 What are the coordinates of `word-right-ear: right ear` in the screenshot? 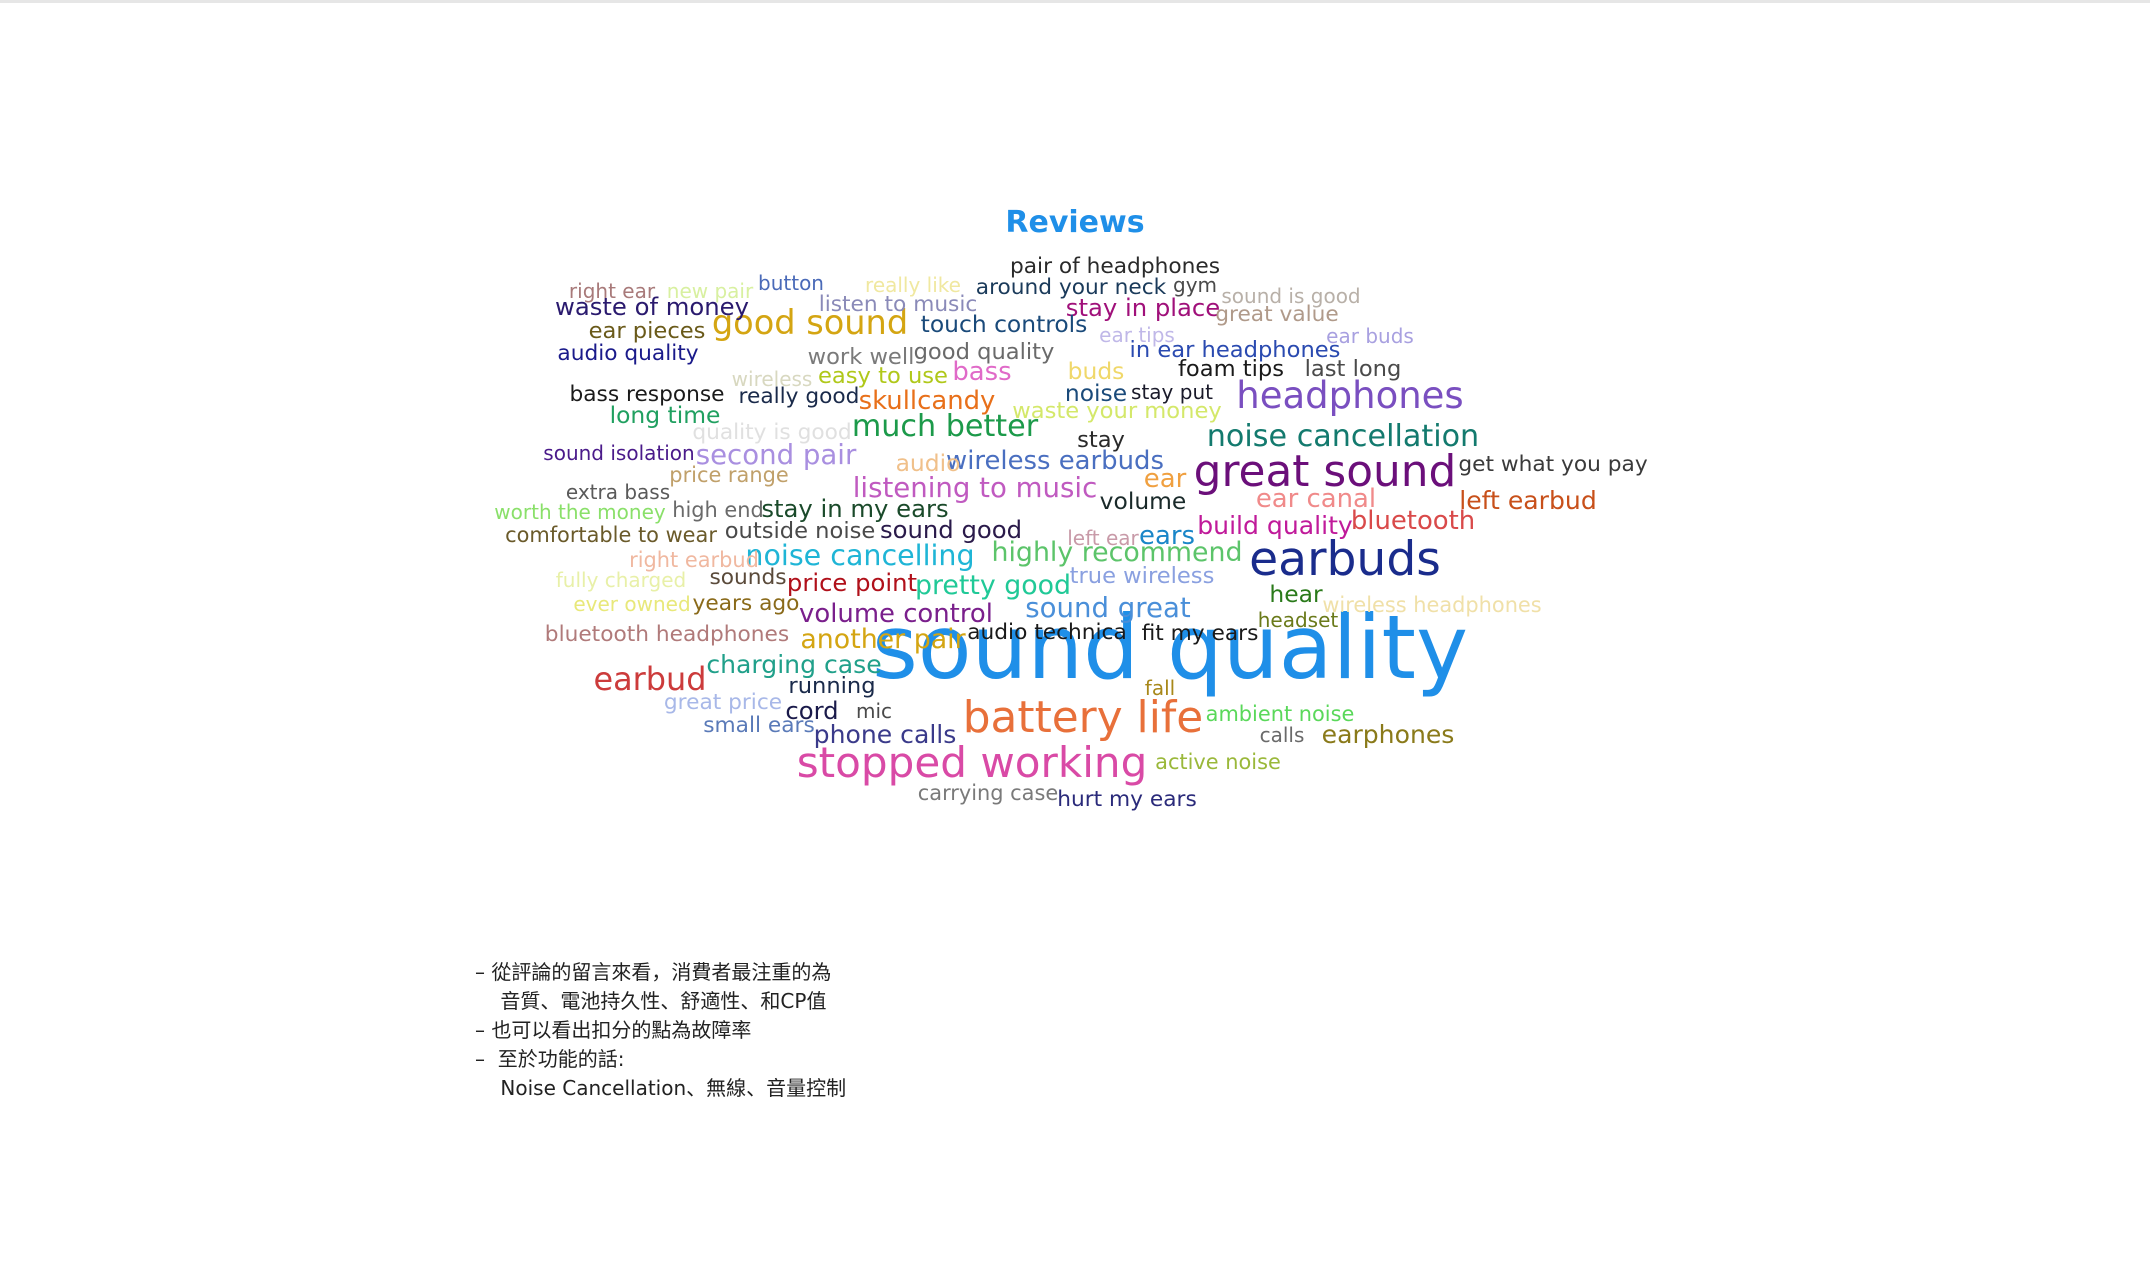 It's located at (612, 291).